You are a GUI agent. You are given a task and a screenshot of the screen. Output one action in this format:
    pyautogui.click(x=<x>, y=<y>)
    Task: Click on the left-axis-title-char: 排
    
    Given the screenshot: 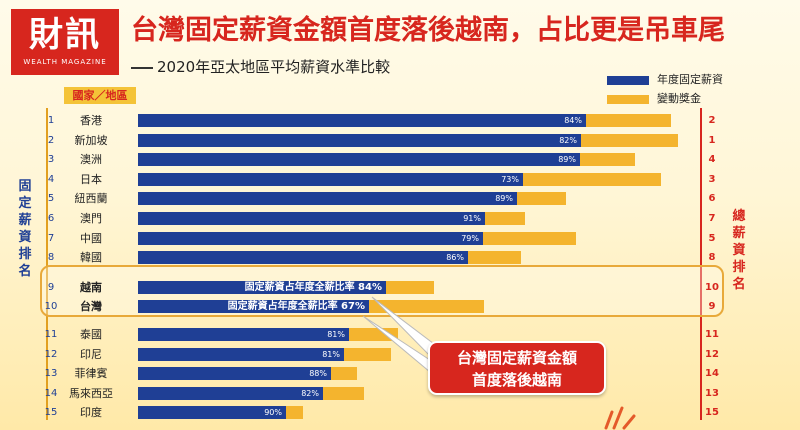 What is the action you would take?
    pyautogui.click(x=25, y=254)
    